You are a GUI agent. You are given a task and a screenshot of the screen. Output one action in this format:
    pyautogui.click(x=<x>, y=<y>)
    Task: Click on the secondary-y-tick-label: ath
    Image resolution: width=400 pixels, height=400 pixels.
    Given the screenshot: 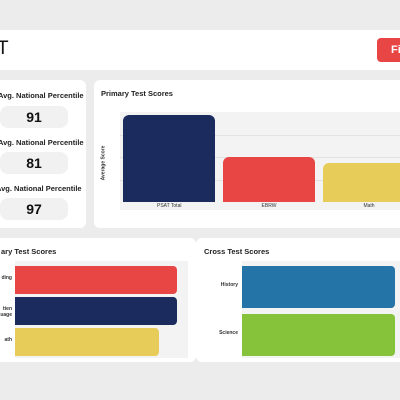 What is the action you would take?
    pyautogui.click(x=8, y=340)
    